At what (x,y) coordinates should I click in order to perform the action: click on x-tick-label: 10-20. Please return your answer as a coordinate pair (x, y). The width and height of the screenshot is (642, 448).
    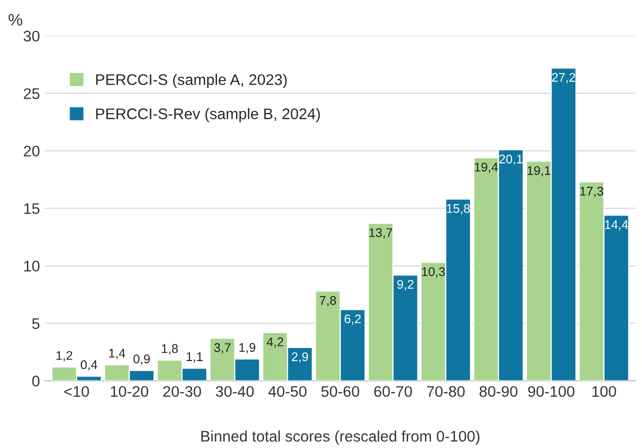
    Looking at the image, I should click on (129, 391).